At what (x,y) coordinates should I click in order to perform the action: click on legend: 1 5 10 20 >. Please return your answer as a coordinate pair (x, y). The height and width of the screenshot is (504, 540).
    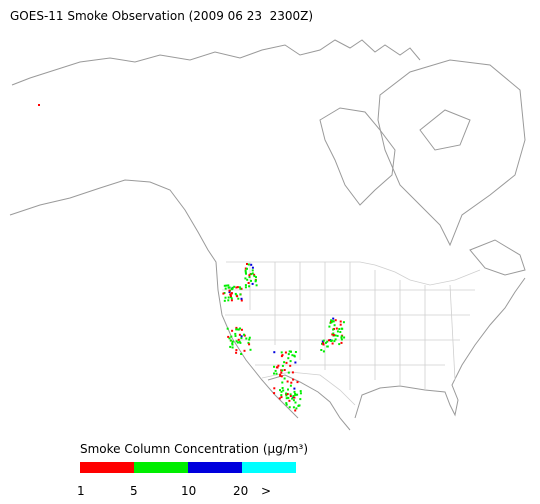
    Looking at the image, I should click on (186, 480).